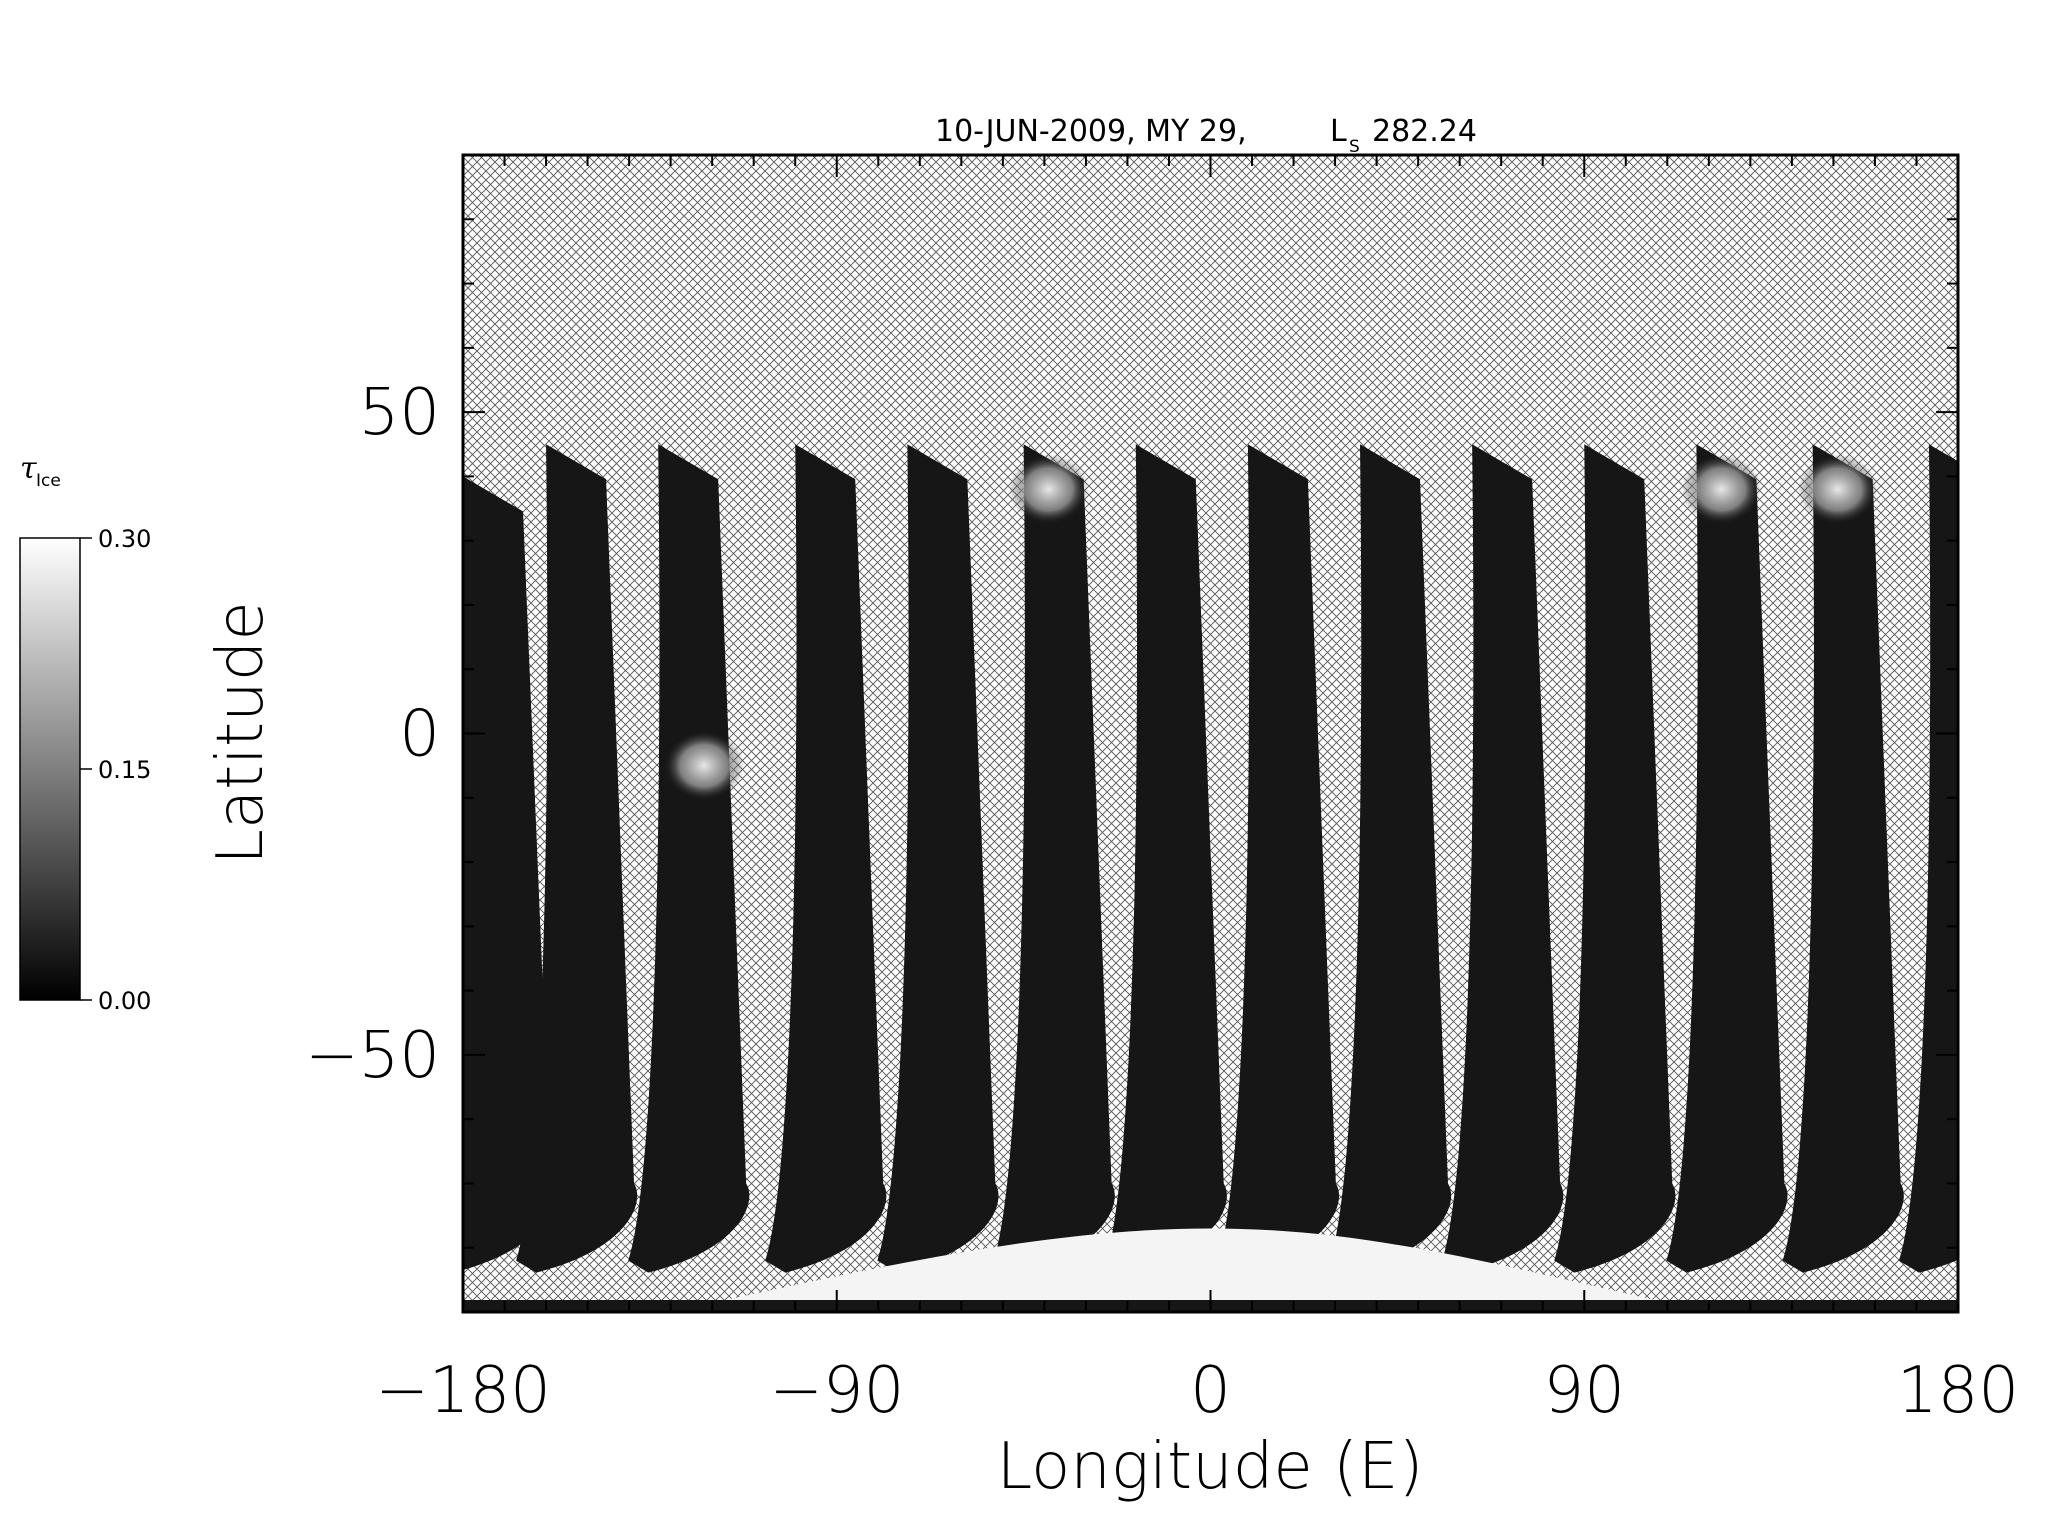  Describe the element at coordinates (1354, 147) in the screenshot. I see `title-ls-subscript: S` at that location.